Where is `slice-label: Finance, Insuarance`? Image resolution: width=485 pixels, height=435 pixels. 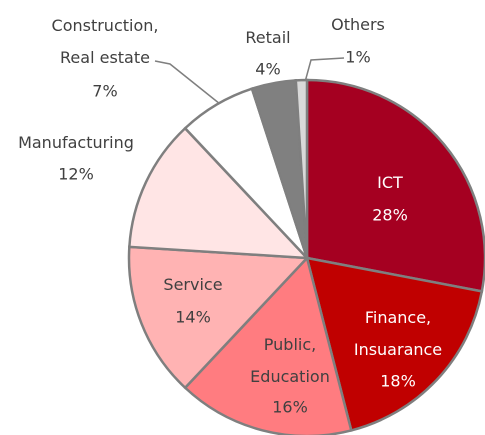
slice-label: Finance, Insuarance is located at coordinates (398, 333).